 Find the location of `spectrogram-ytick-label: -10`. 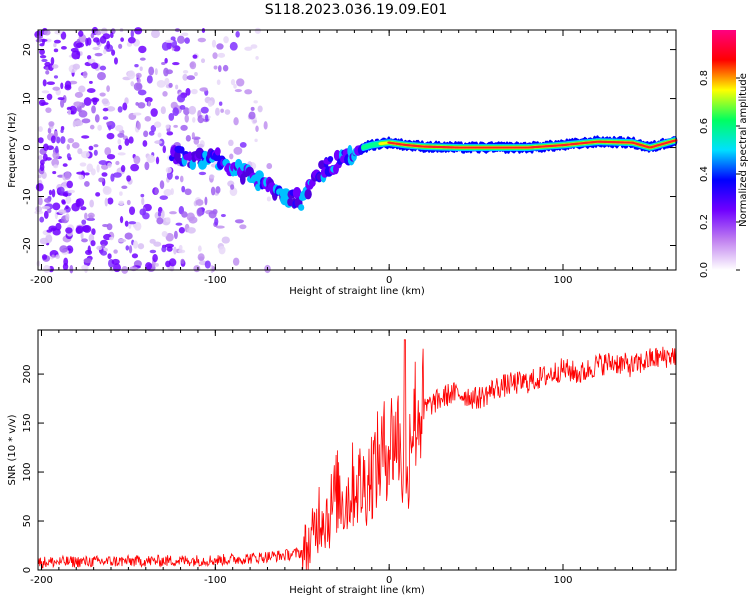

spectrogram-ytick-label: -10 is located at coordinates (27, 196).